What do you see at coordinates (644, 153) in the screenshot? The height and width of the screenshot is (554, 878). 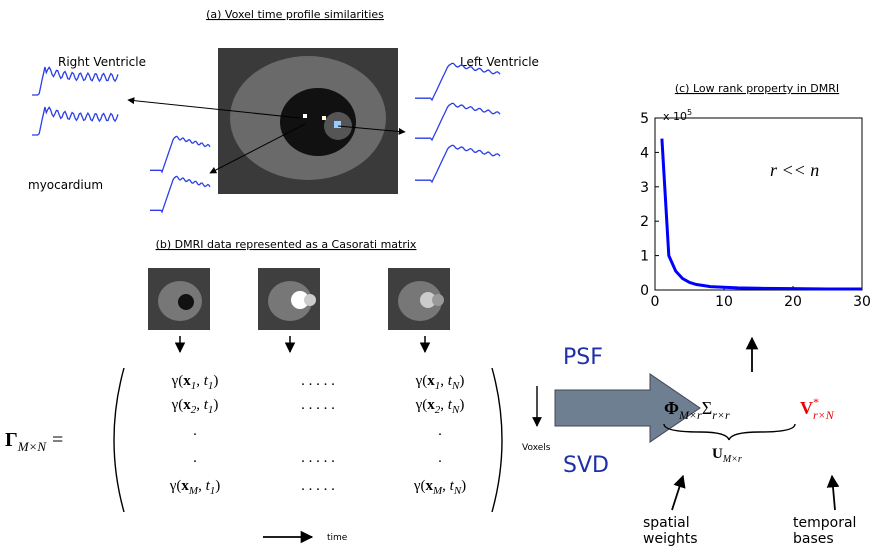 I see `y-tick-label: 4` at bounding box center [644, 153].